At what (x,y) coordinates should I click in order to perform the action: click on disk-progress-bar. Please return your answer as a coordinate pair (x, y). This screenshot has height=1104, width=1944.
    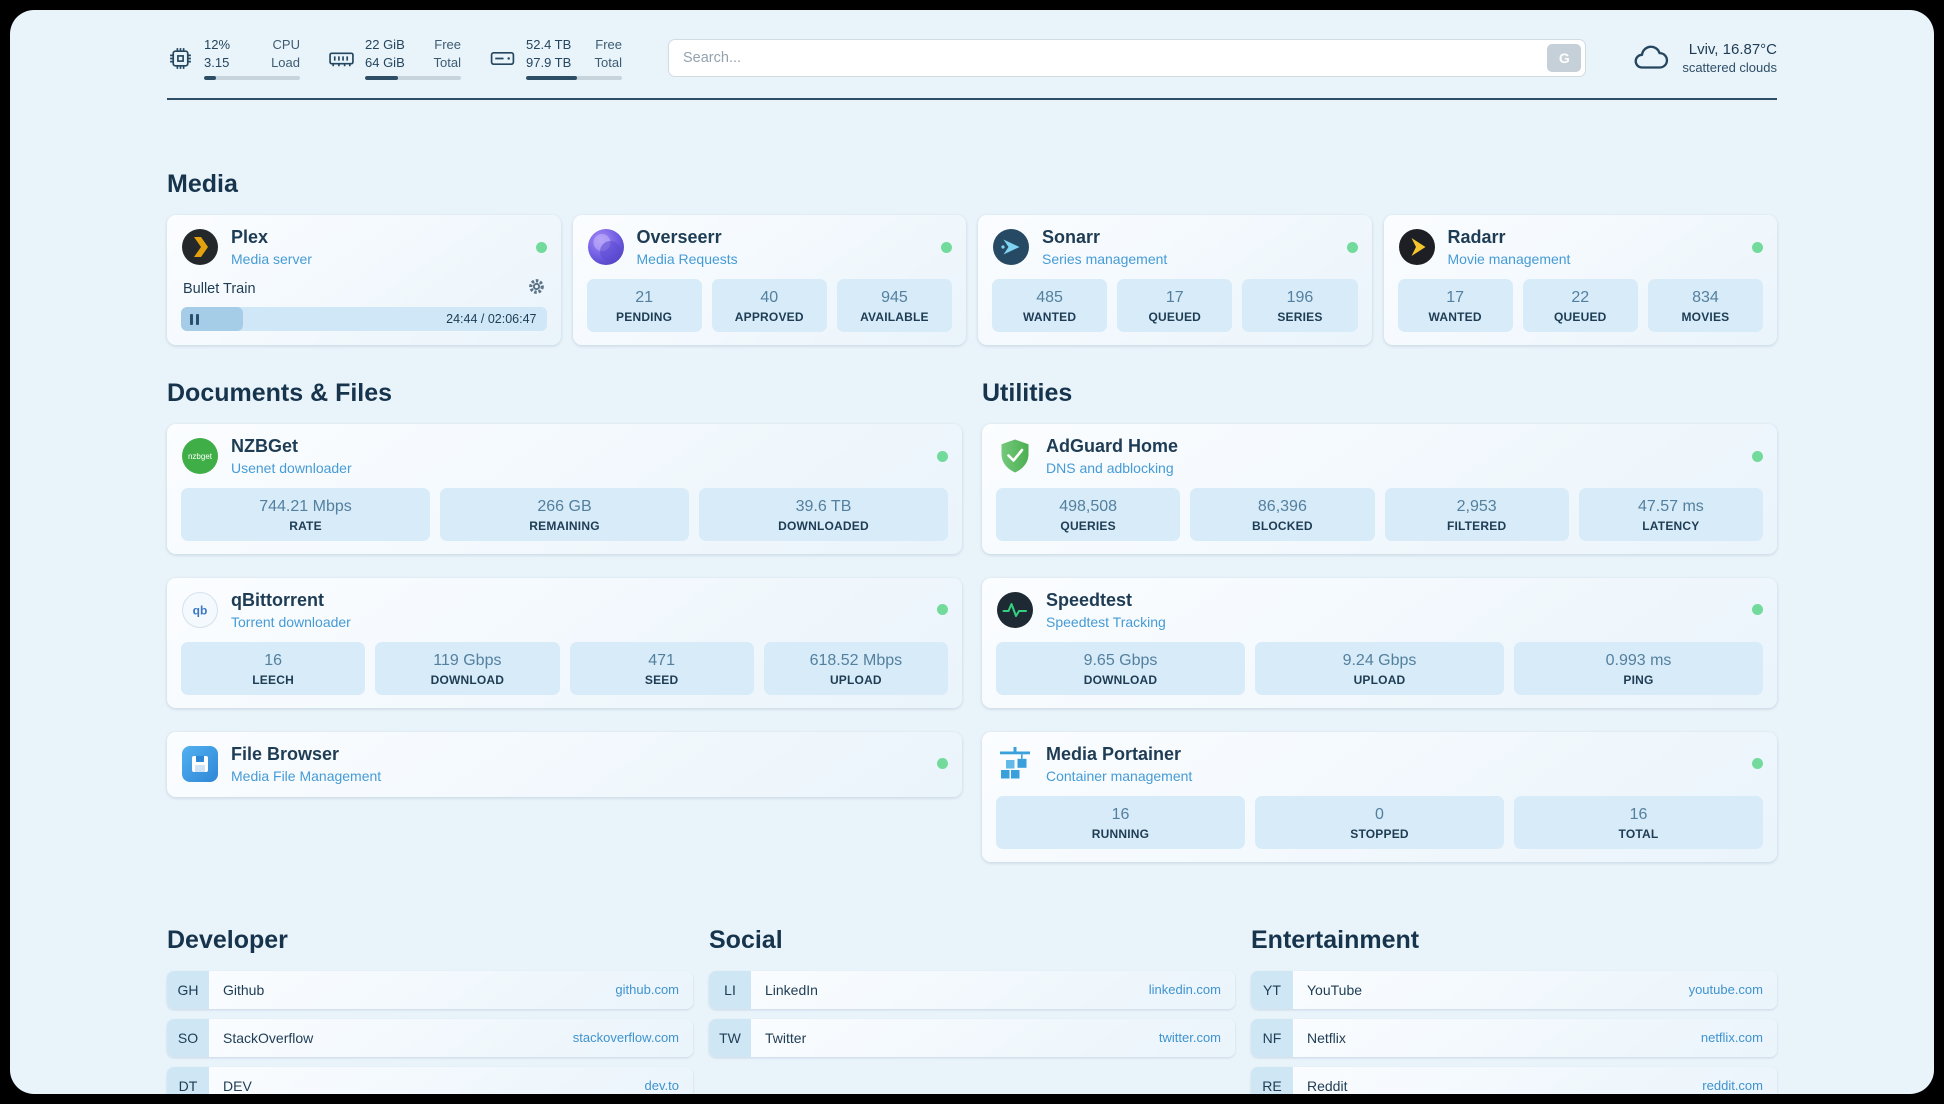
    Looking at the image, I should click on (574, 78).